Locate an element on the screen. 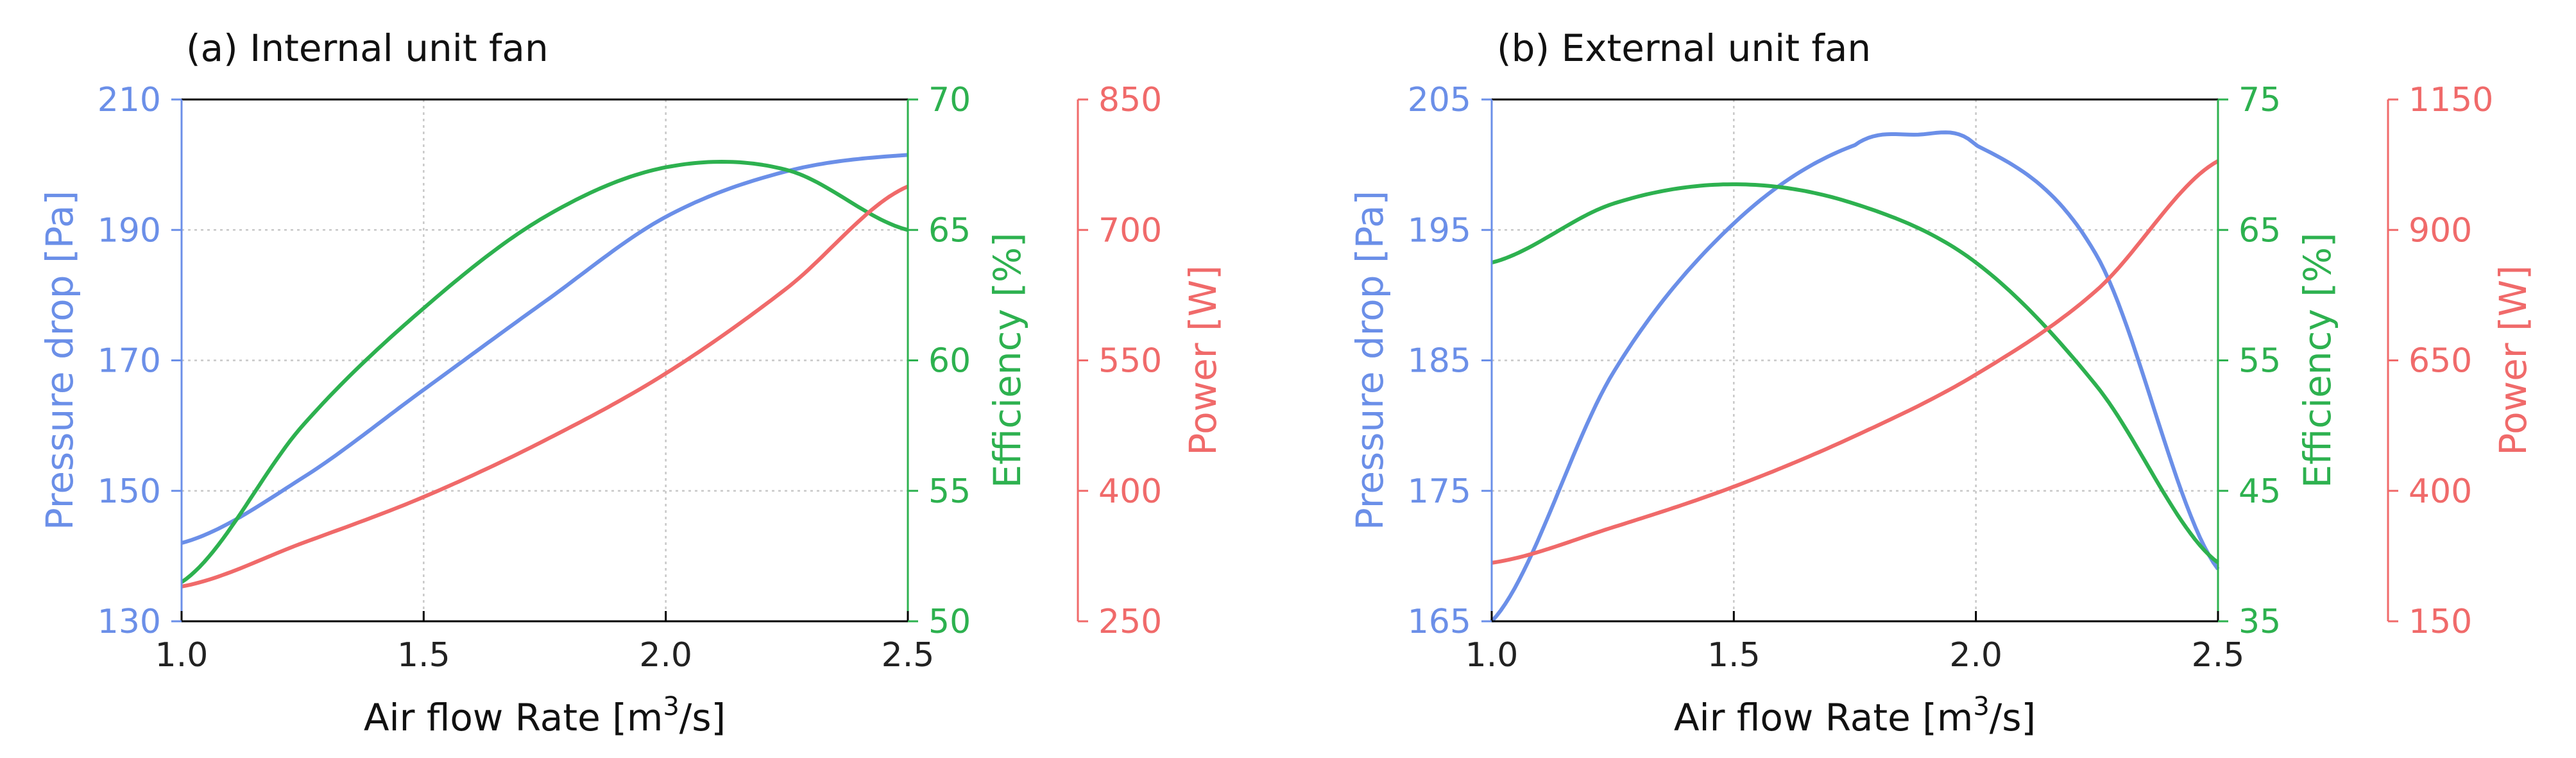 This screenshot has width=2576, height=758. pressure-tick-label: 205 is located at coordinates (1440, 100).